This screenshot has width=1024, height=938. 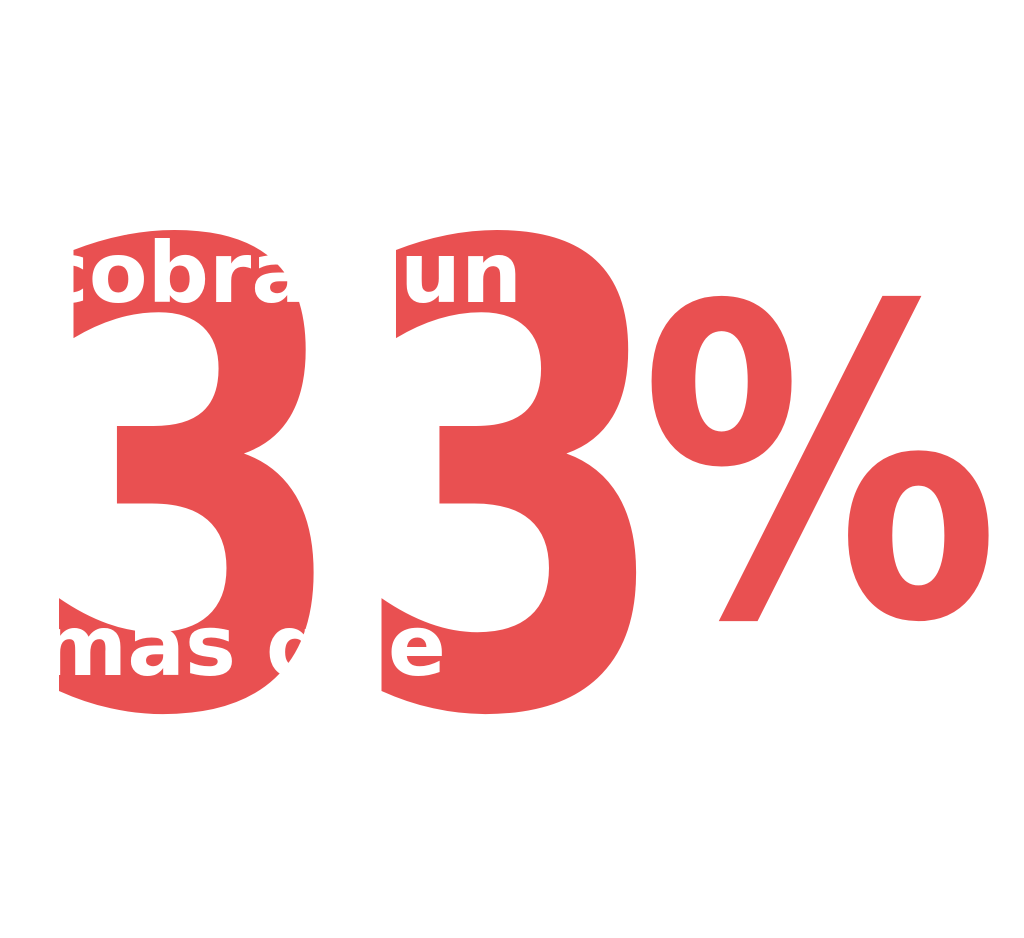 I want to click on top-caption: cobran un, so click(x=280, y=273).